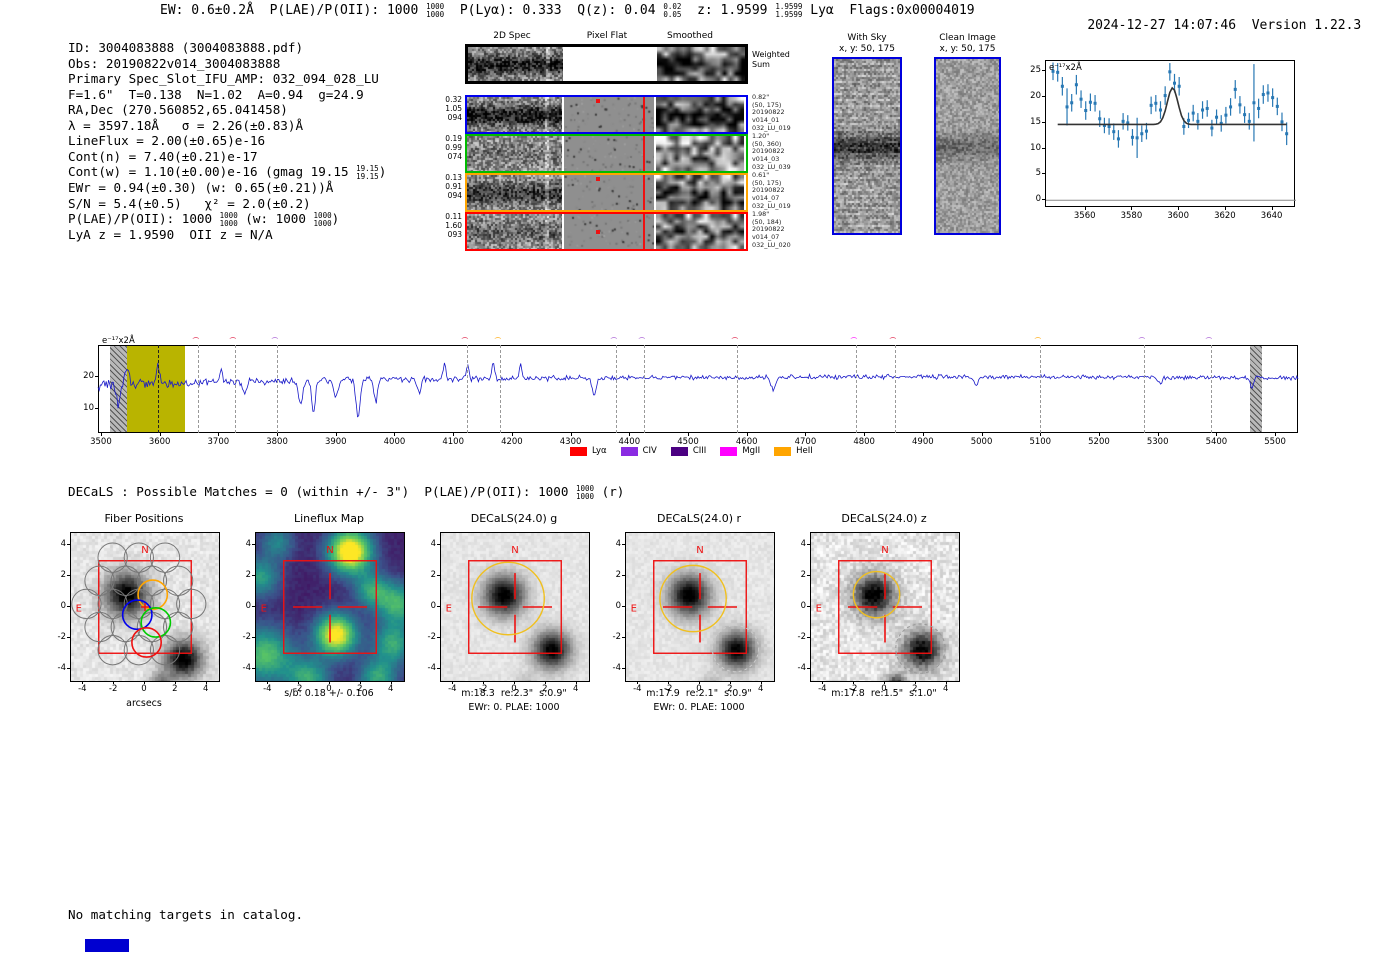  I want to click on text-segment: Cont(w) = 1.10(±0.00)e-16 (gmag 19.15, so click(212, 171).